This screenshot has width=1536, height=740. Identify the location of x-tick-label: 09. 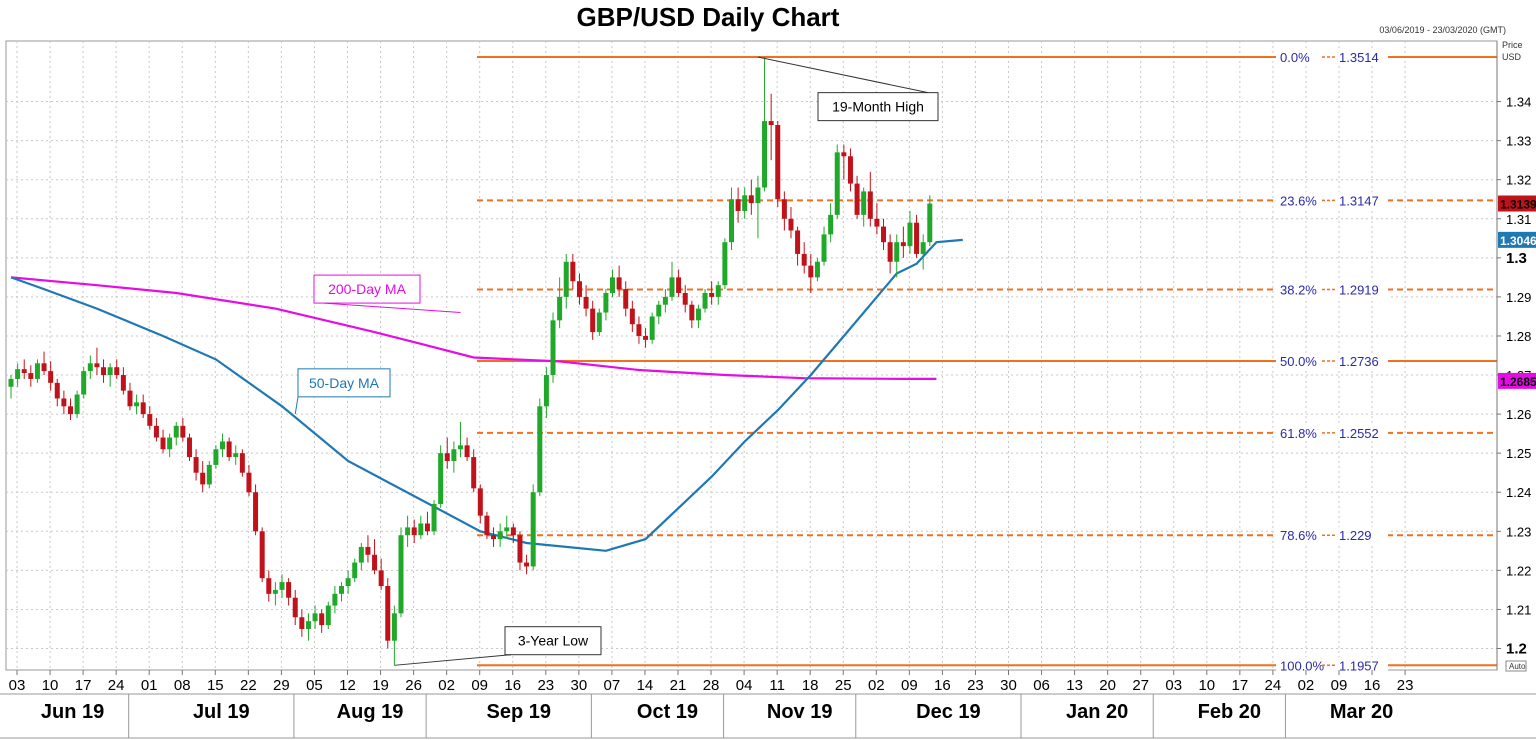
(909, 685).